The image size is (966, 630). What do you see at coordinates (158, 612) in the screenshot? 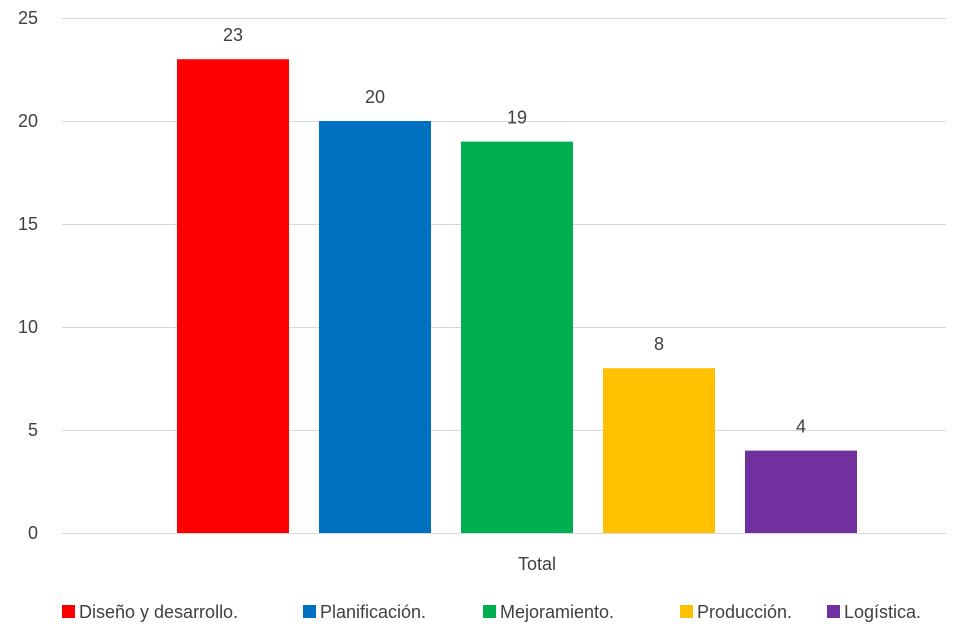
I see `legend-label: Diseño y desarrollo.` at bounding box center [158, 612].